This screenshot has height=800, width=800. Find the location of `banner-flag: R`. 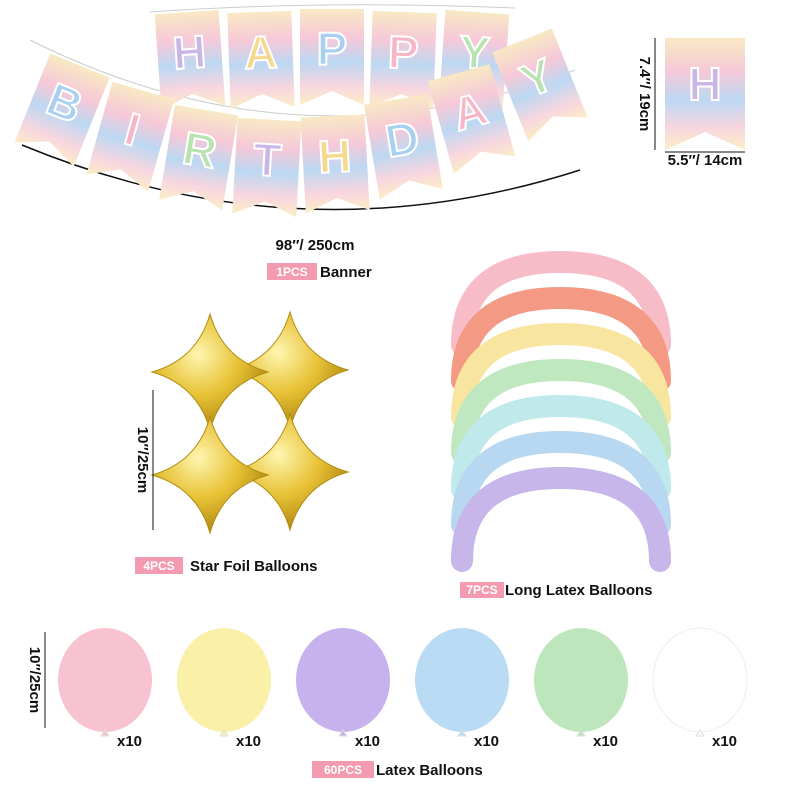

banner-flag: R is located at coordinates (199, 157).